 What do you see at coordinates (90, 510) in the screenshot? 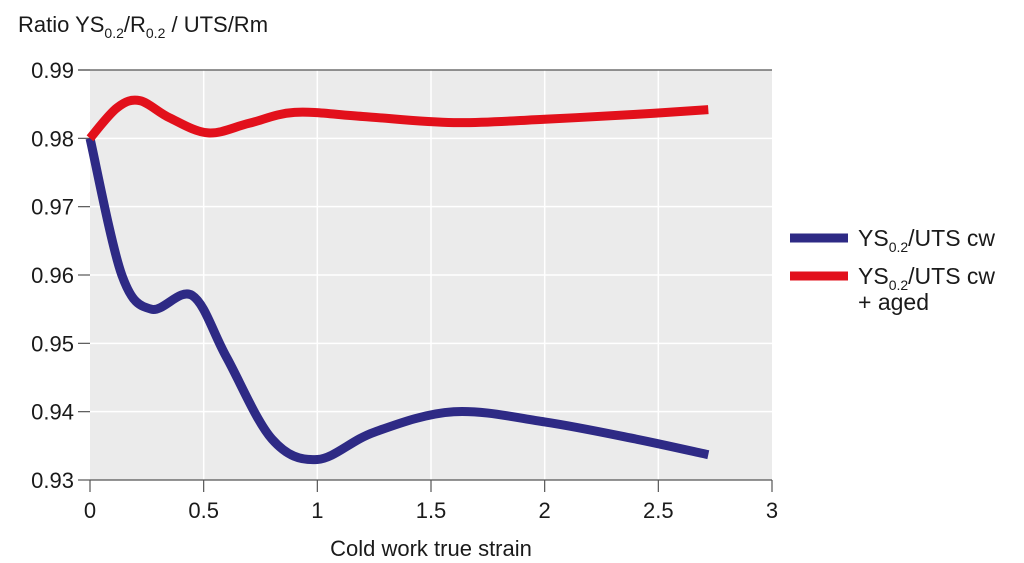
I see `x-tick-label: 0` at bounding box center [90, 510].